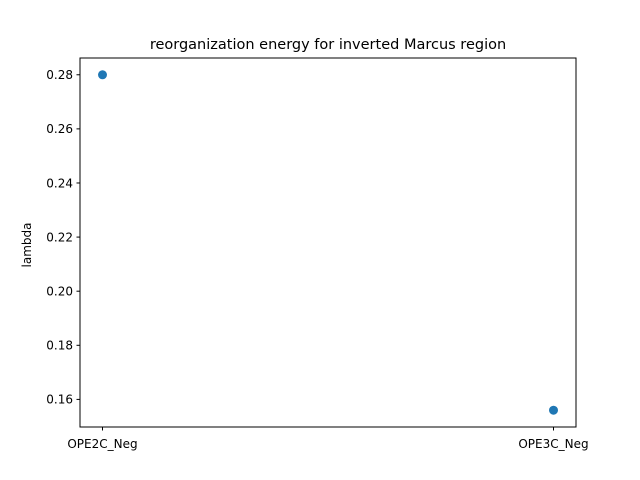 The image size is (640, 480). What do you see at coordinates (59, 183) in the screenshot?
I see `y-tick-label: 0.24` at bounding box center [59, 183].